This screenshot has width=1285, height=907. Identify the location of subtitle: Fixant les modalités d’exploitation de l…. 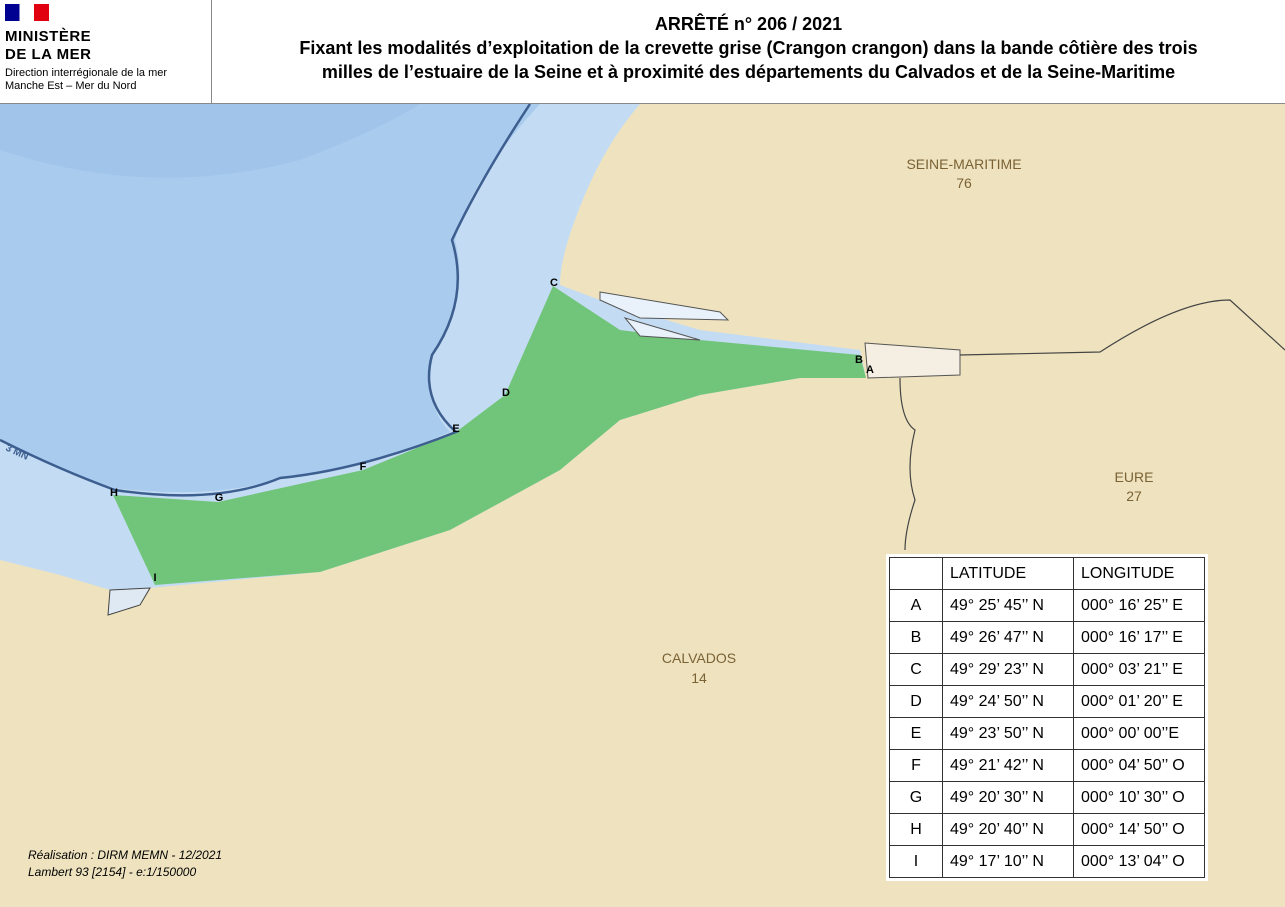
(748, 48).